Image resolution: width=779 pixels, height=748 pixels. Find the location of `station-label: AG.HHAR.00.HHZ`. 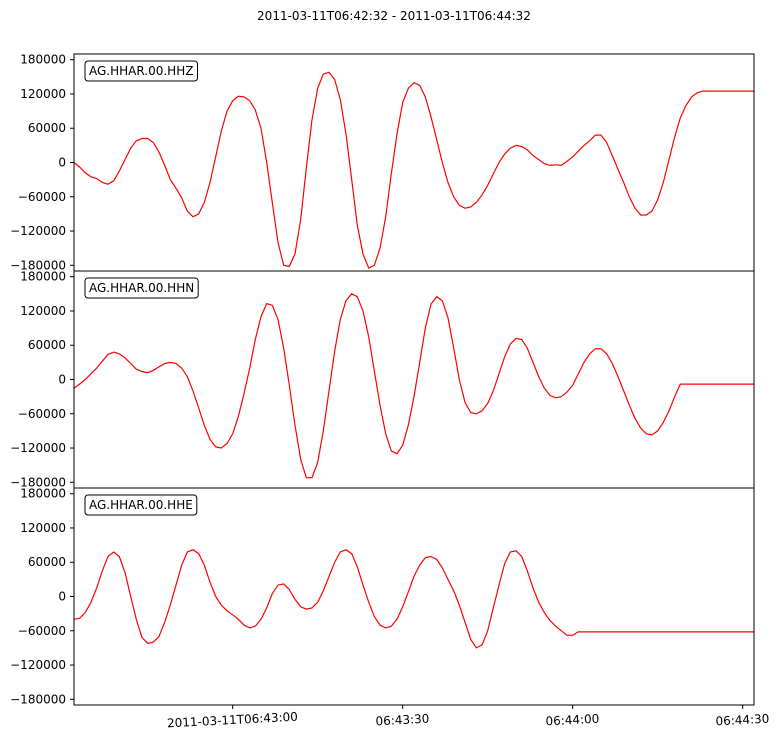

station-label: AG.HHAR.00.HHZ is located at coordinates (141, 71).